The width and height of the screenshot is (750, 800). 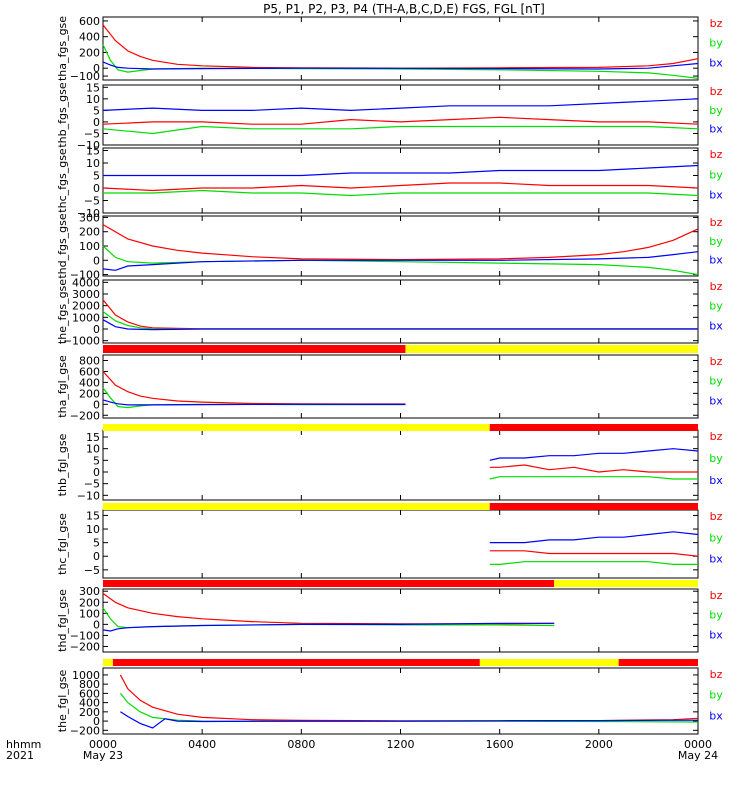 I want to click on x-tick-label: 2000, so click(x=599, y=744).